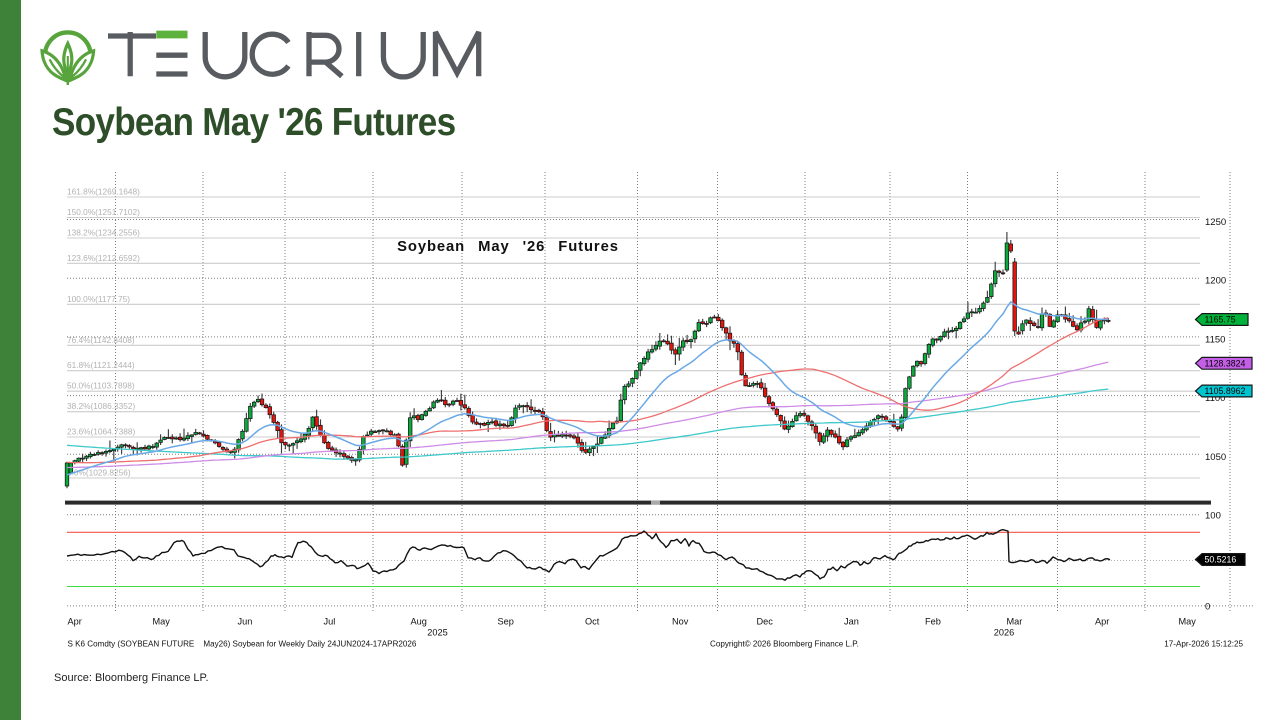 This screenshot has width=1280, height=725. I want to click on svg-text: 61.8%(1121.2444), so click(101, 365).